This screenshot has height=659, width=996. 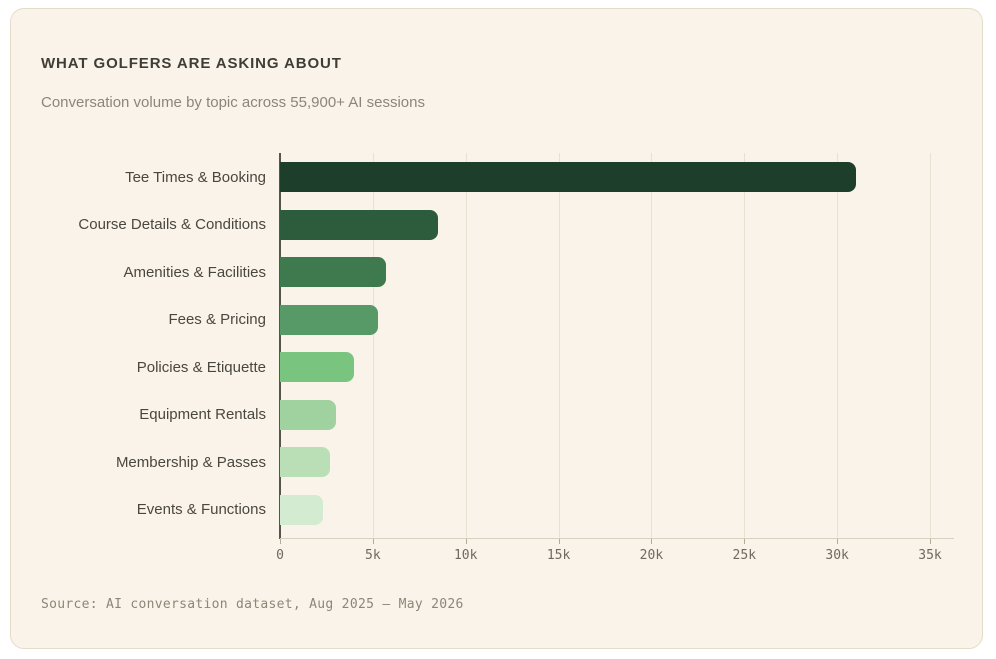 What do you see at coordinates (172, 225) in the screenshot?
I see `category-label: Course Details & Conditions` at bounding box center [172, 225].